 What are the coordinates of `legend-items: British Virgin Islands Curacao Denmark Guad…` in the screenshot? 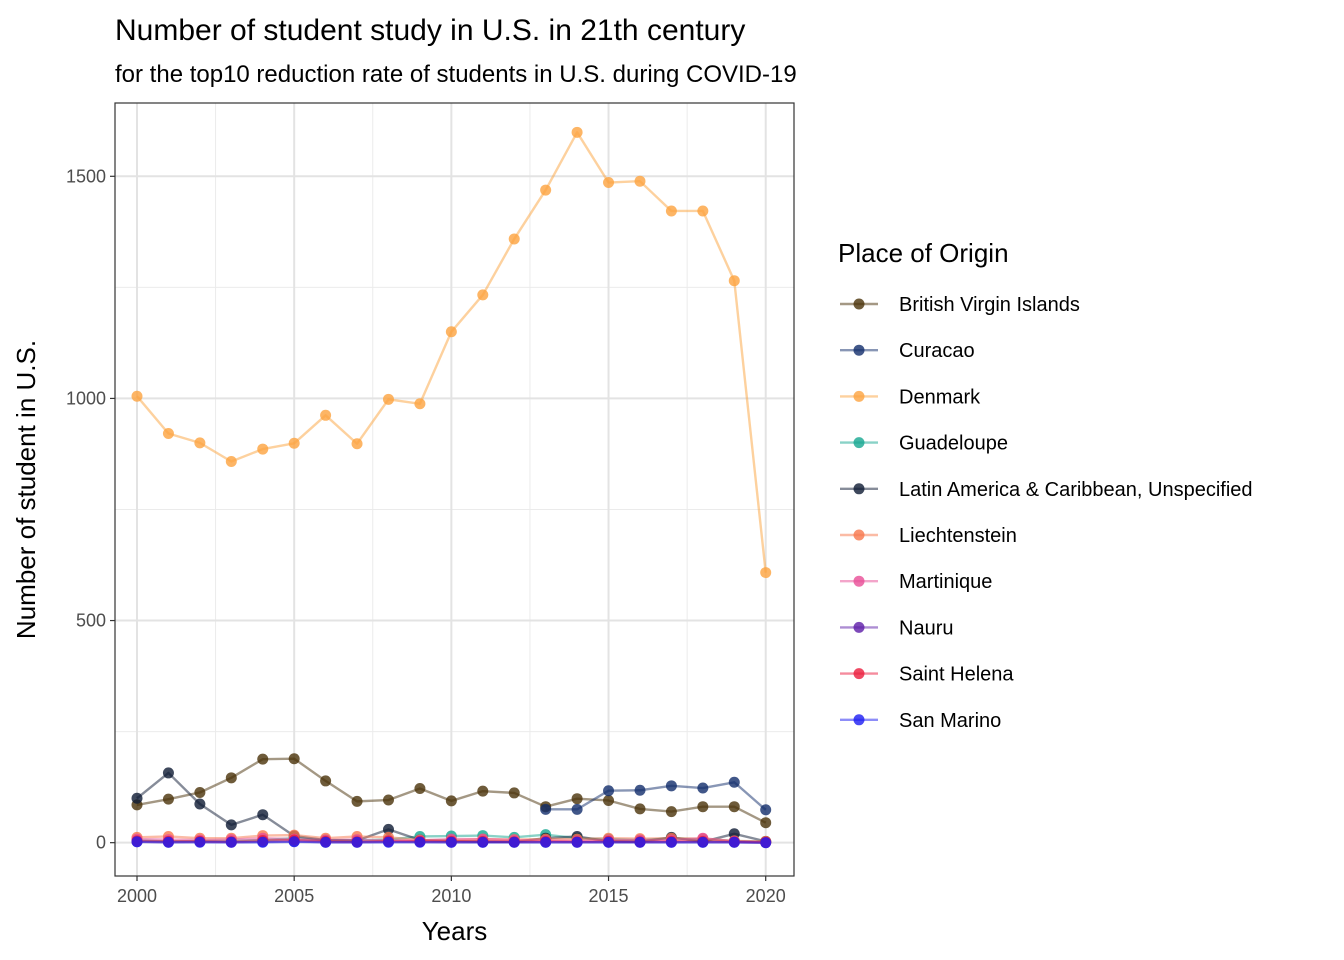 It's located at (1046, 513).